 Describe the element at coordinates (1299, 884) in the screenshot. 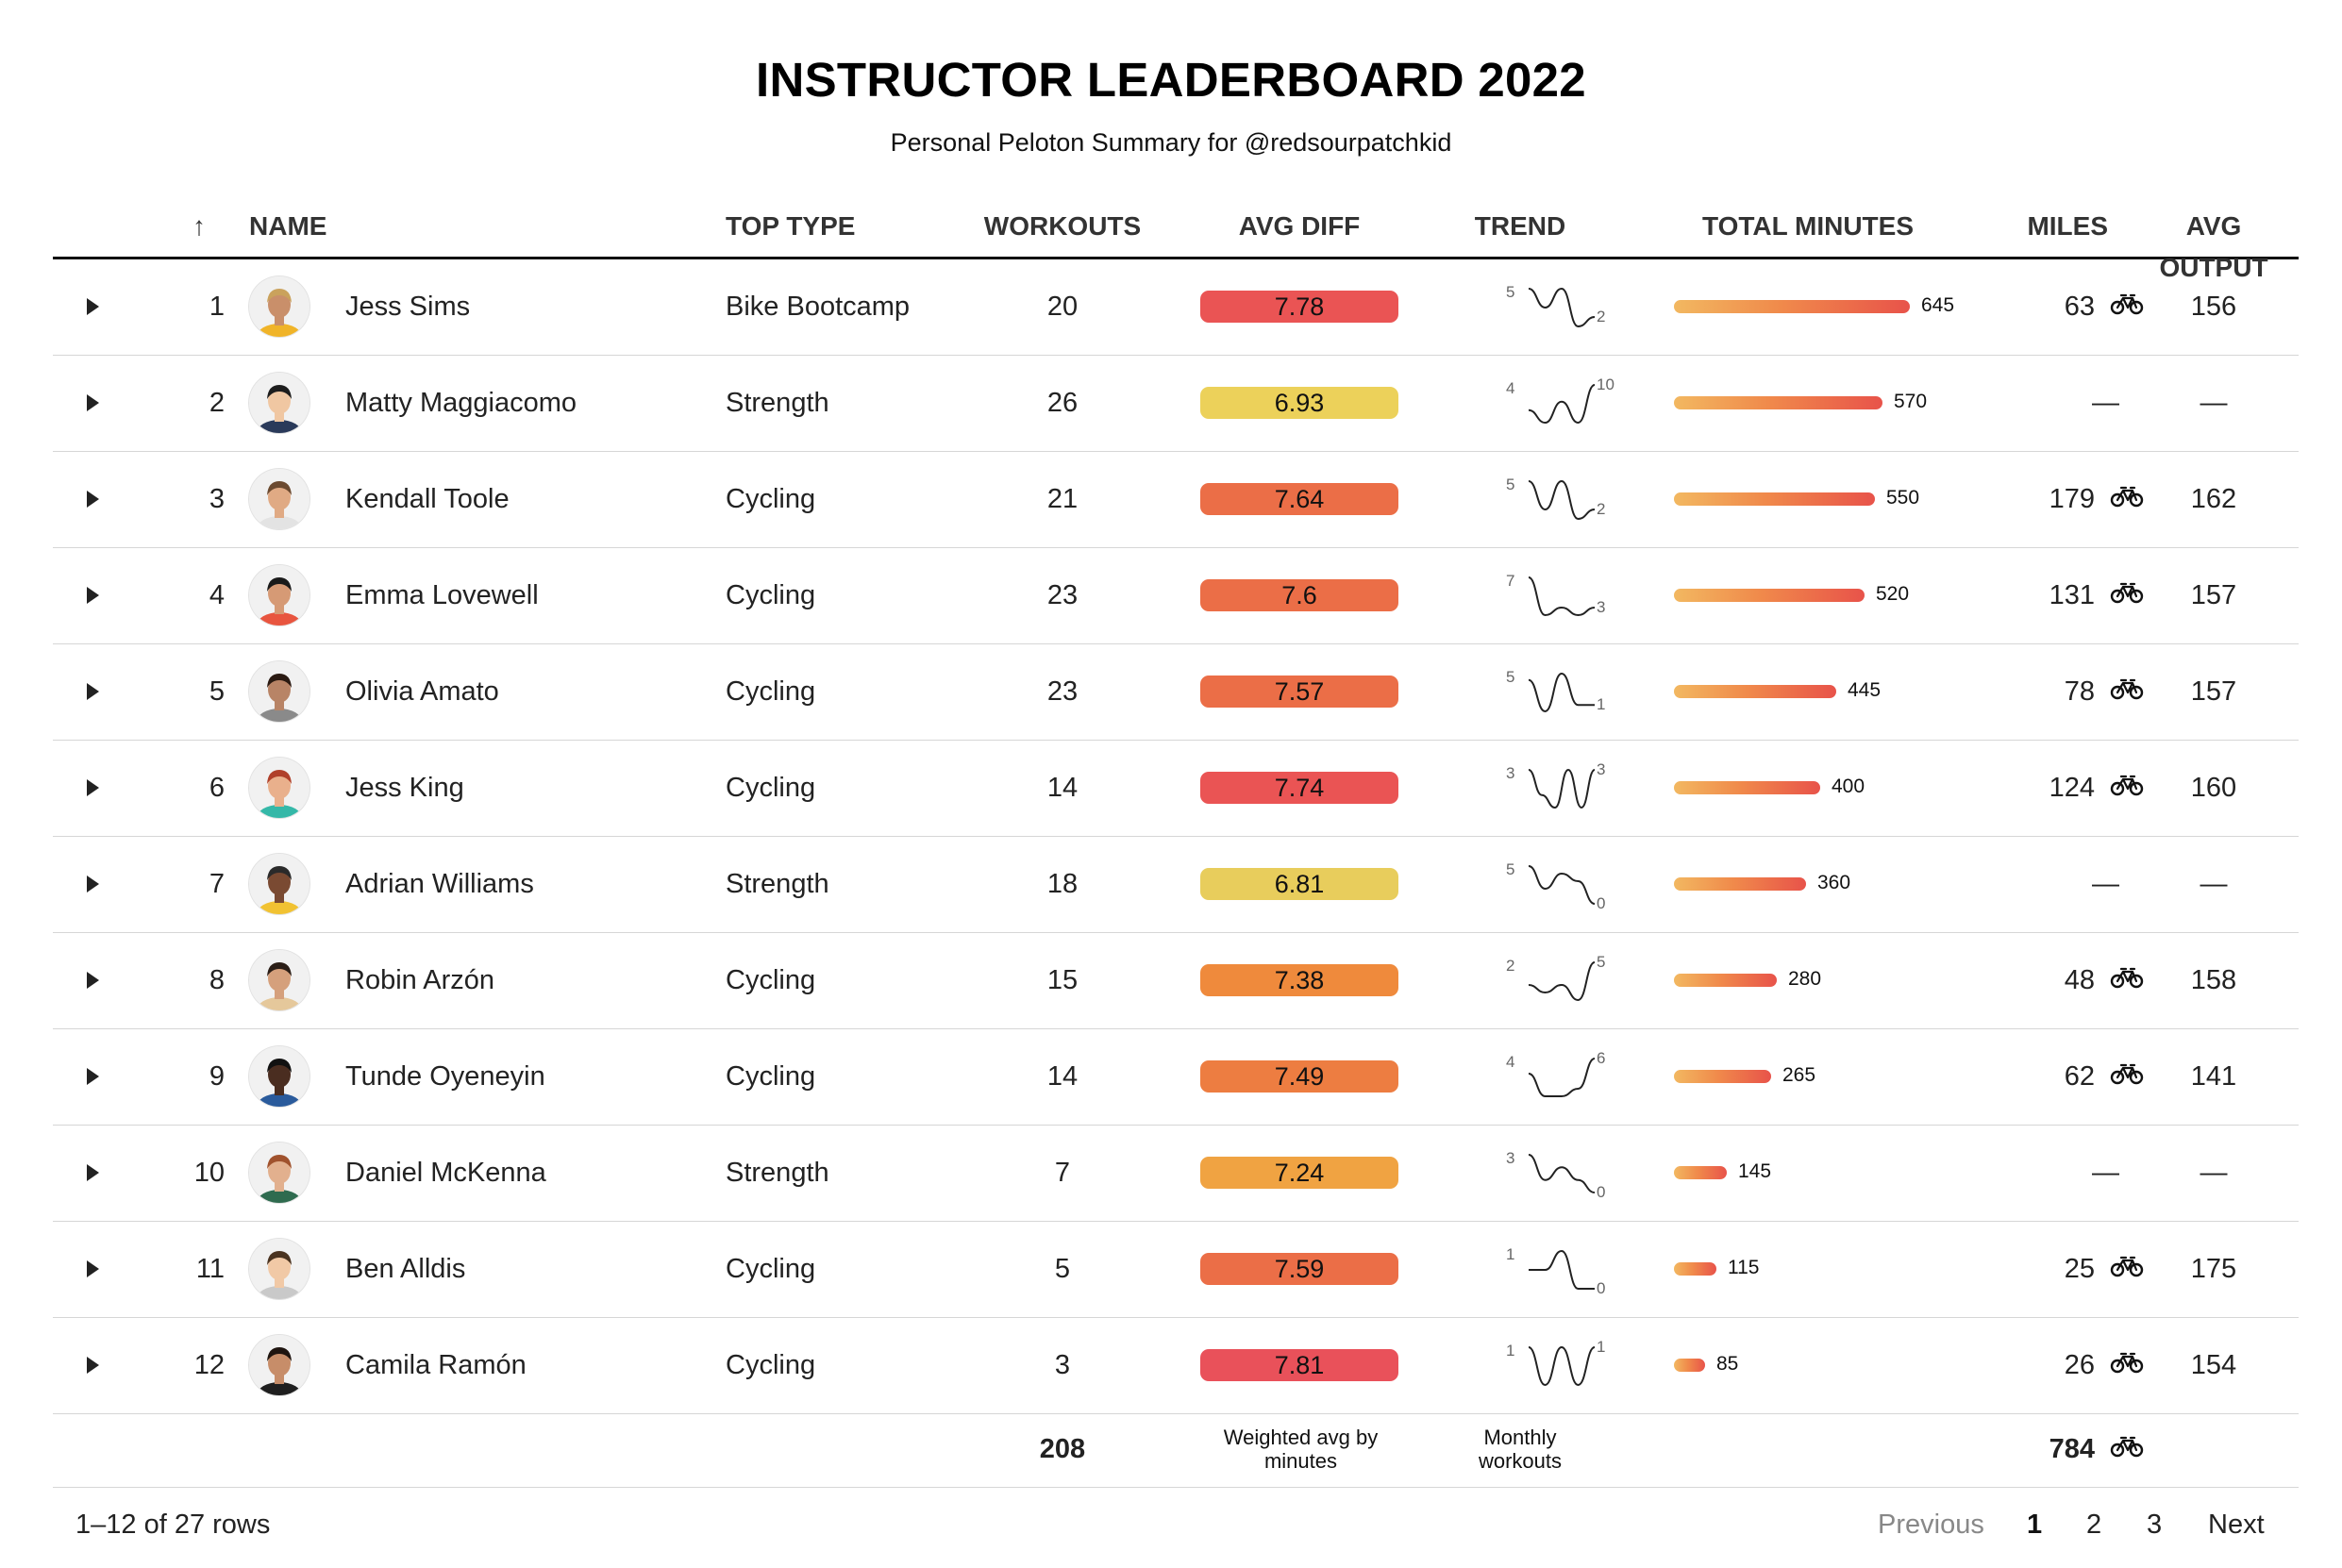

I see `avg-diff-pill: 6.81` at that location.